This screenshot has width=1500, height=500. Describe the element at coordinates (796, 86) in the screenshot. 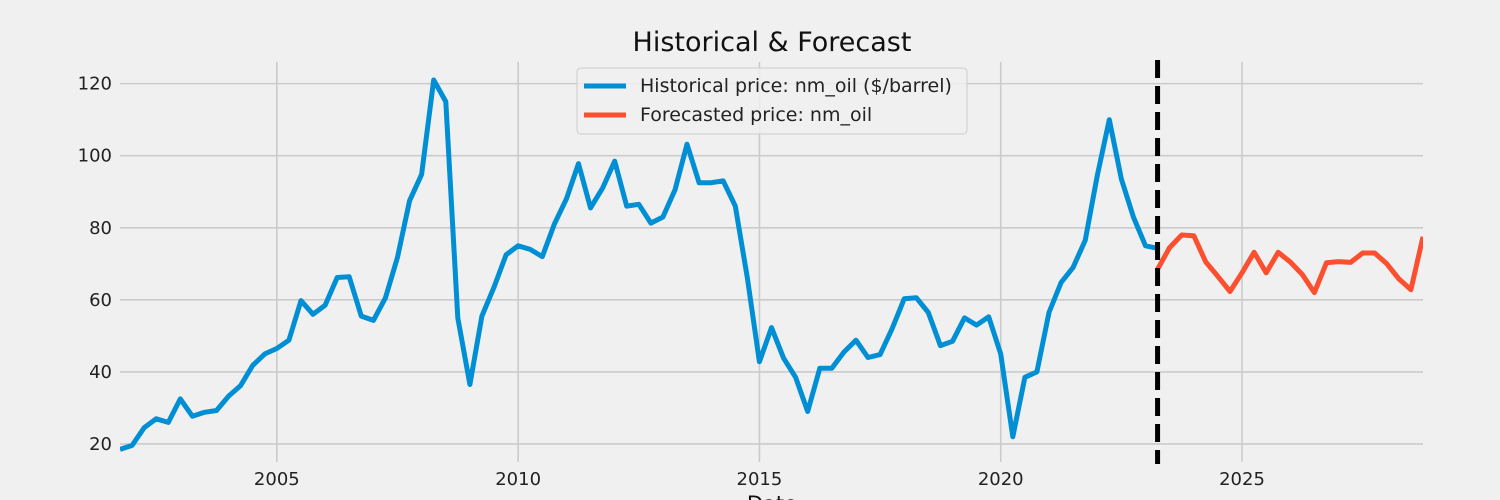

I see `legend-label-historical: Historical price: nm_oil ($/barrel)` at that location.